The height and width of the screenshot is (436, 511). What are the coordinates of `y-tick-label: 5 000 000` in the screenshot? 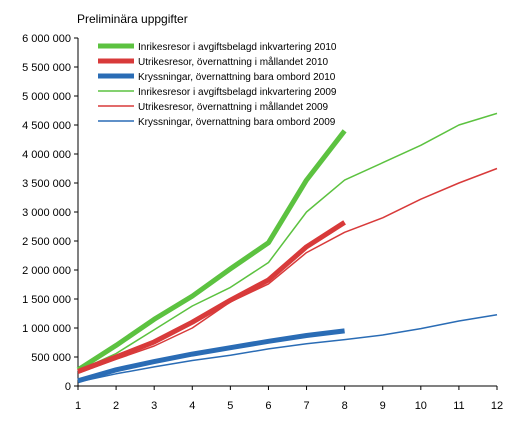 It's located at (46, 97).